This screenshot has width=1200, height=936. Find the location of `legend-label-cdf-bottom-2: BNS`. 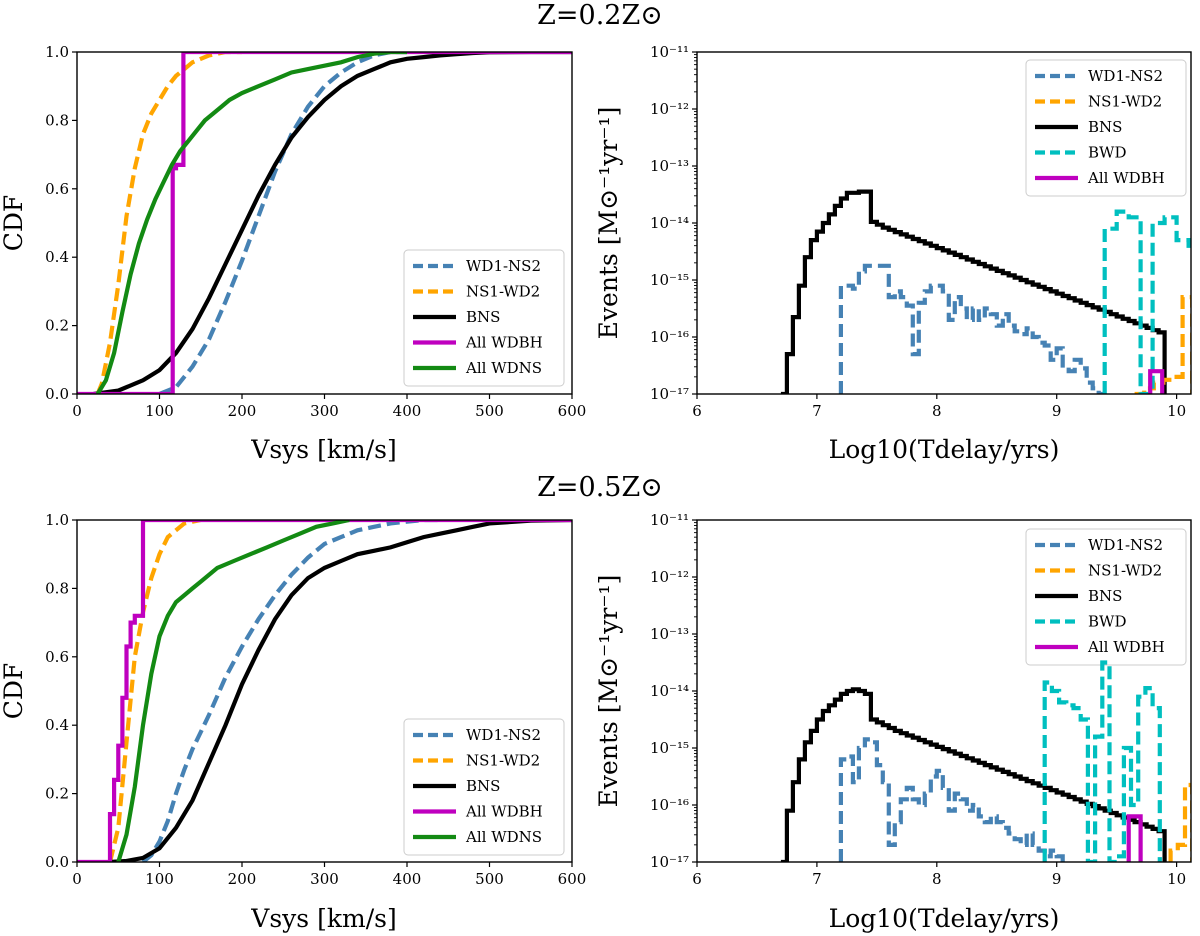

legend-label-cdf-bottom-2: BNS is located at coordinates (483, 786).